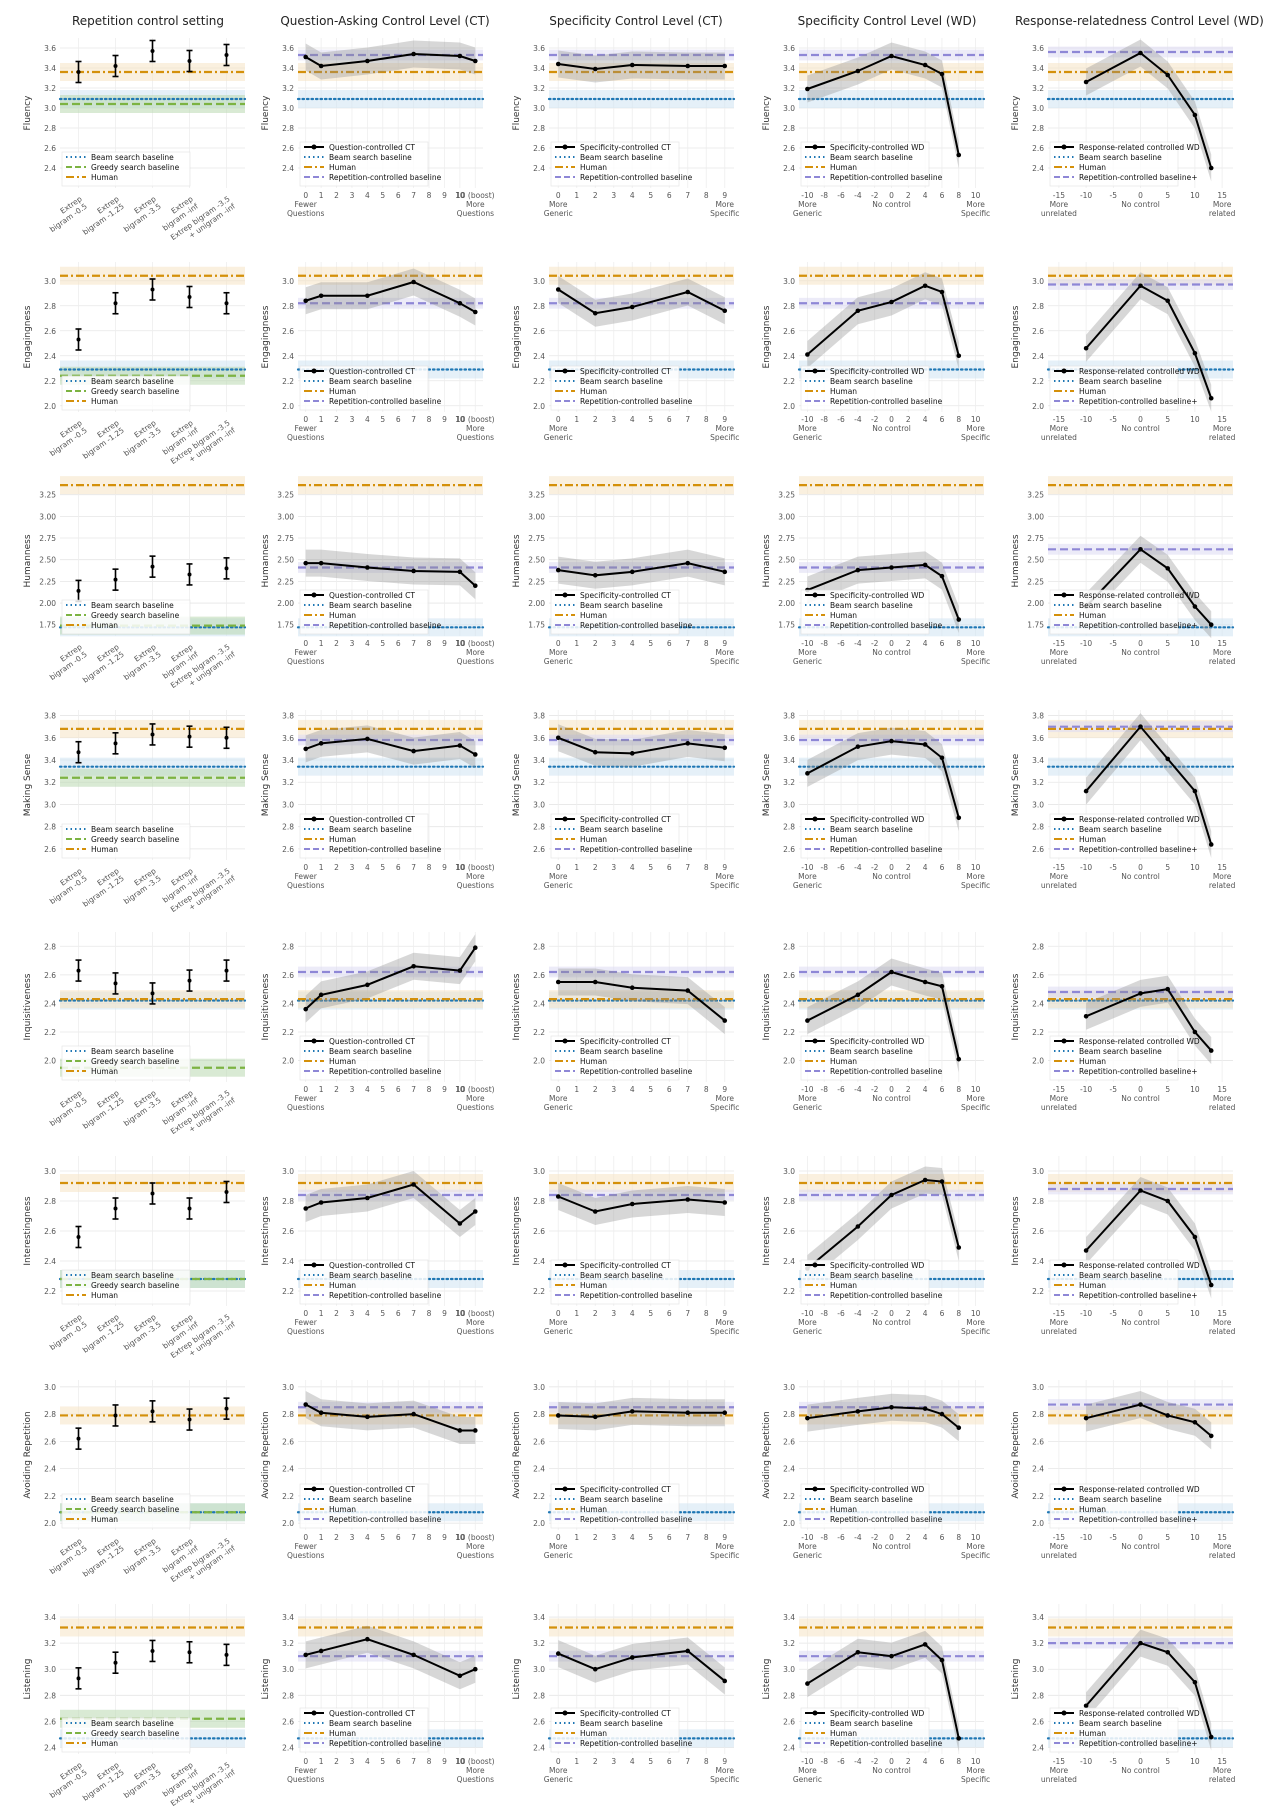  Describe the element at coordinates (539, 1617) in the screenshot. I see `y-tick-label: 3.4` at that location.